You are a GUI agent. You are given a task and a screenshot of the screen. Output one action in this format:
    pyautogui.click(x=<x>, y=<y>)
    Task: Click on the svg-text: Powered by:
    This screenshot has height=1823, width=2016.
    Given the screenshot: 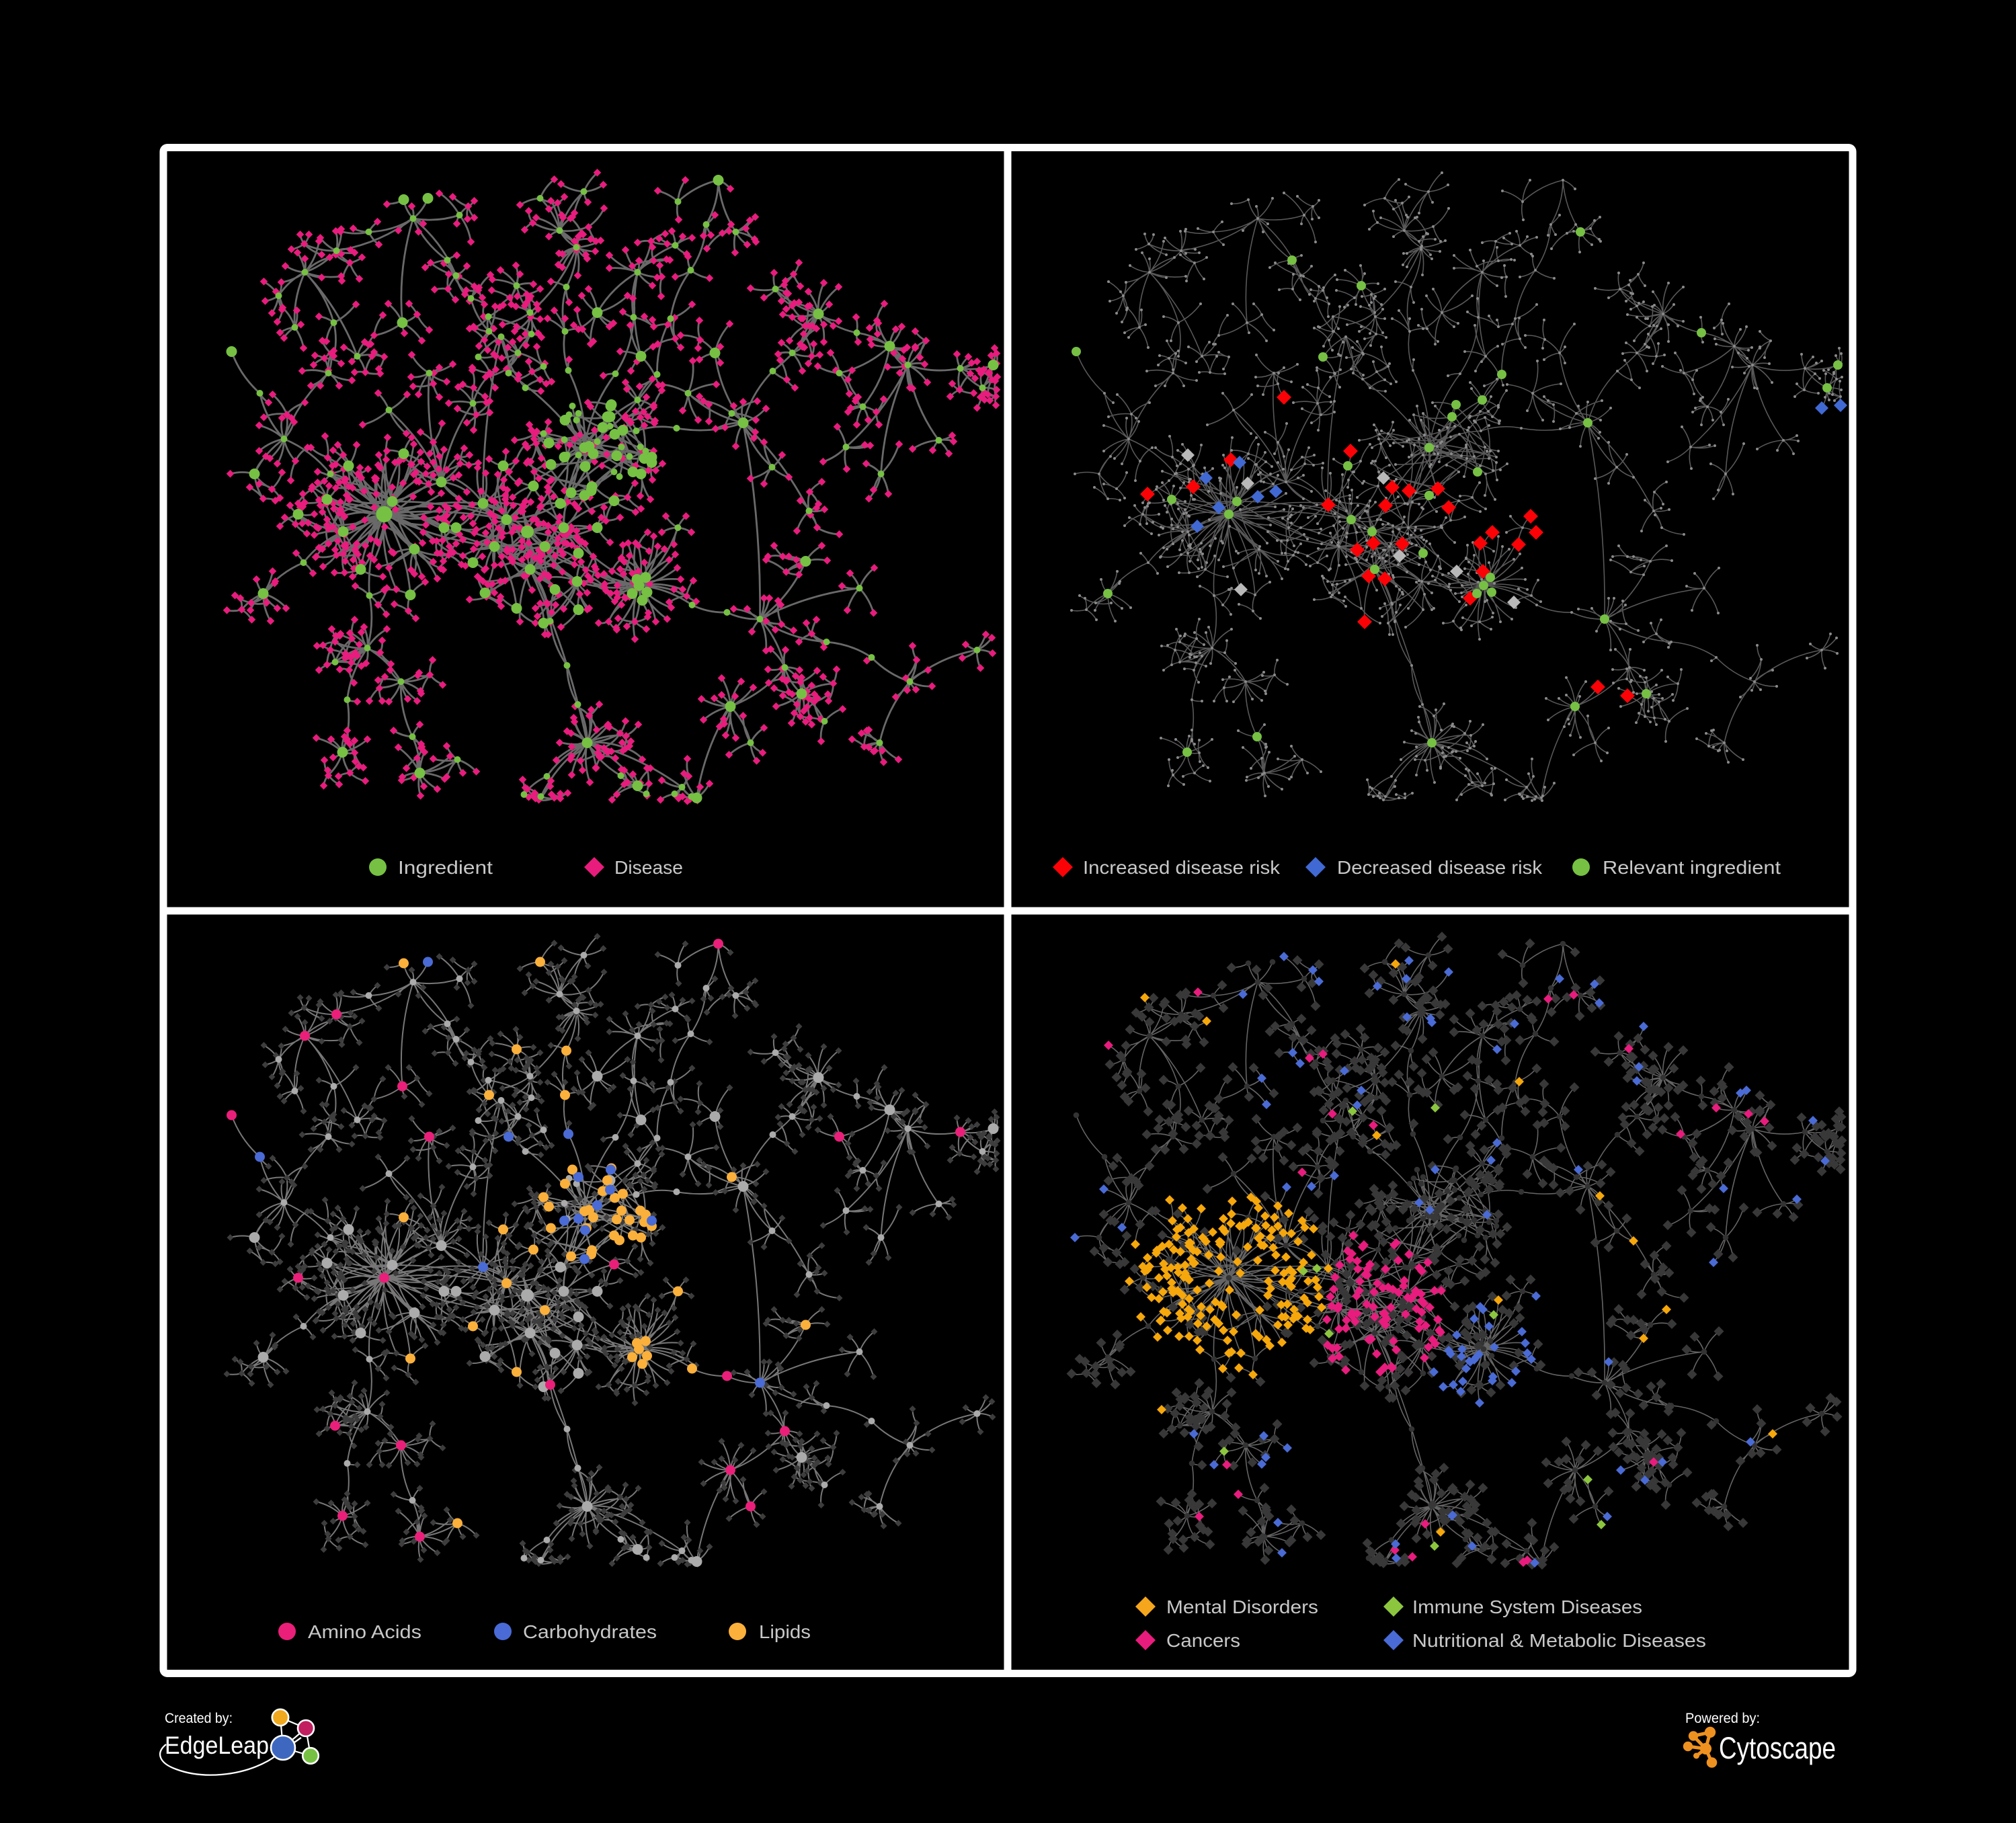 What is the action you would take?
    pyautogui.click(x=1722, y=1719)
    